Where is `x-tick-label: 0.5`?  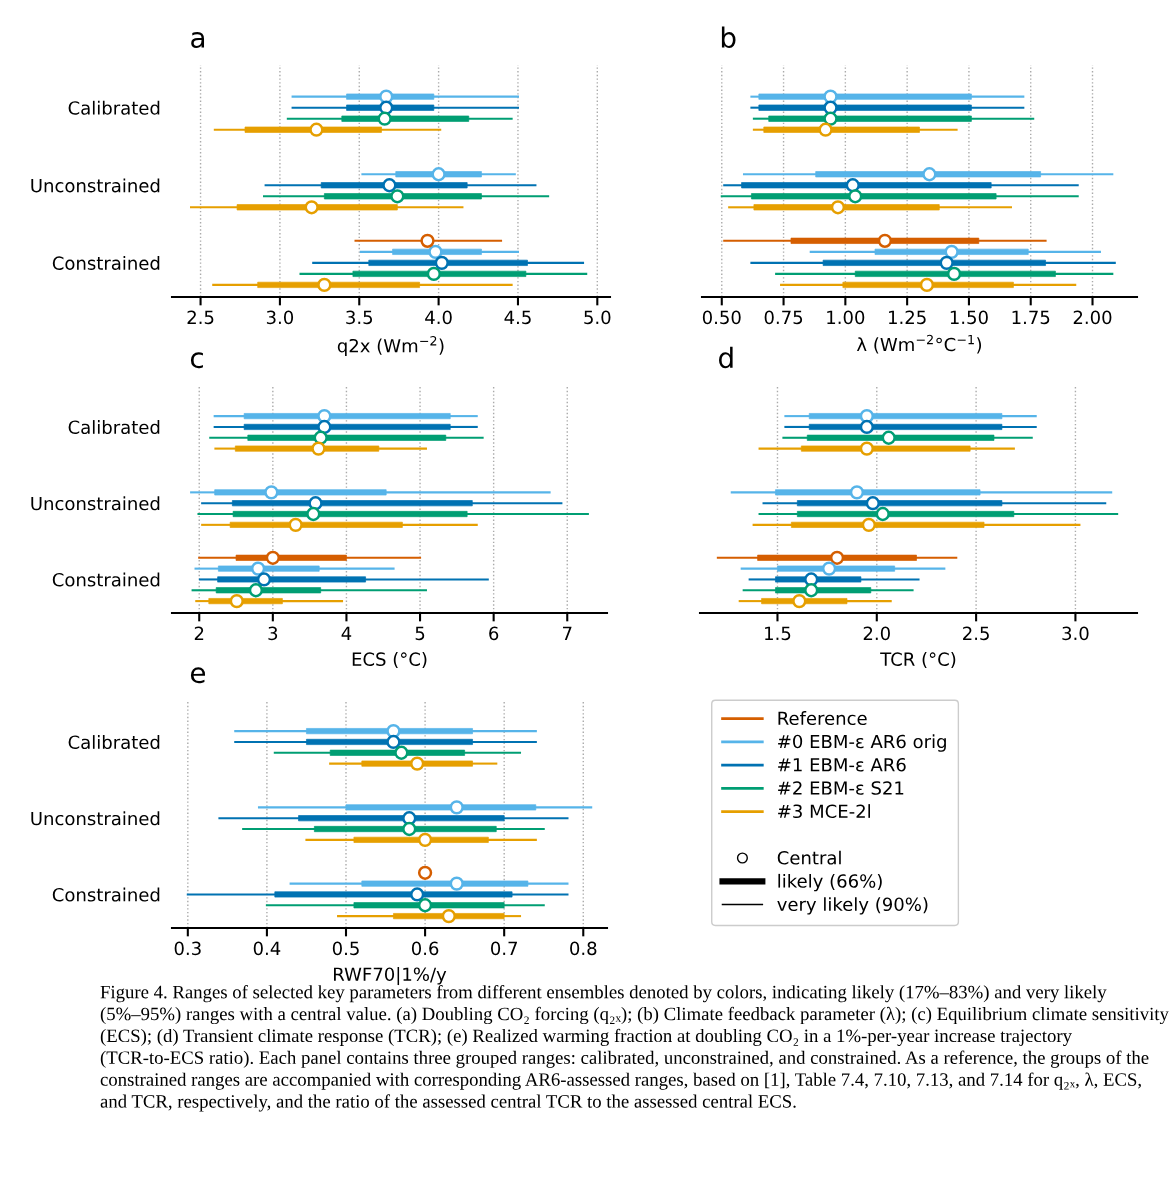
x-tick-label: 0.5 is located at coordinates (345, 948).